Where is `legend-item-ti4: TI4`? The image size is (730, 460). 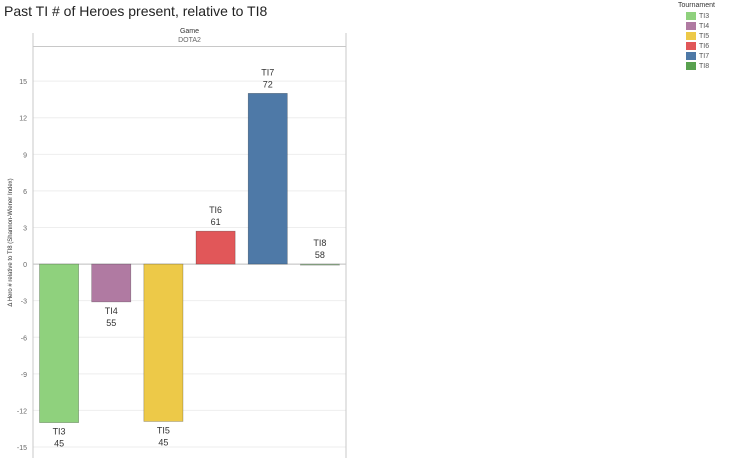 legend-item-ti4: TI4 is located at coordinates (696, 26).